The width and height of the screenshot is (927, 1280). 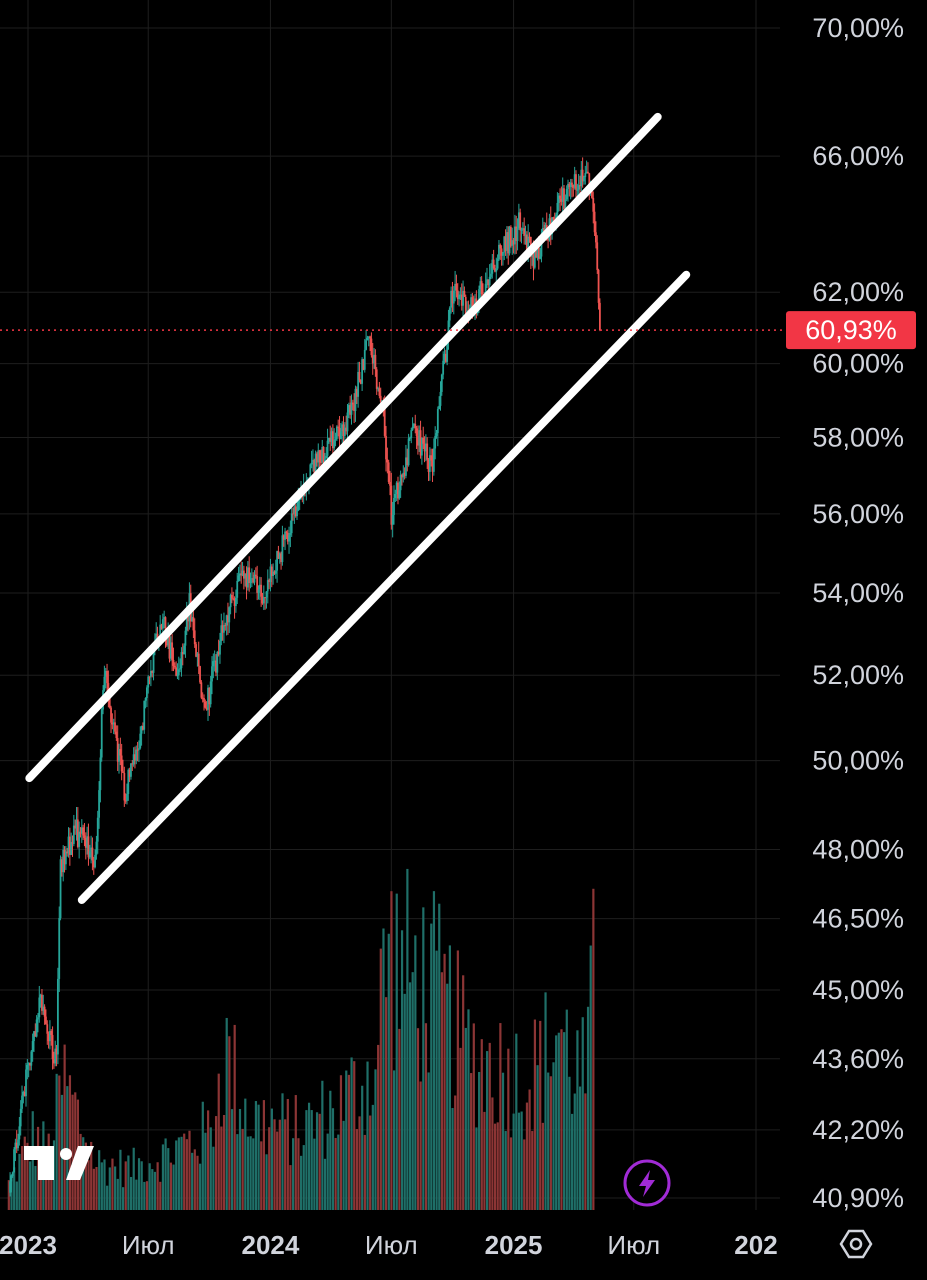 I want to click on time-axis: 2023 Июл 2024 Июл 2025 Июл 202, so click(x=389, y=1245).